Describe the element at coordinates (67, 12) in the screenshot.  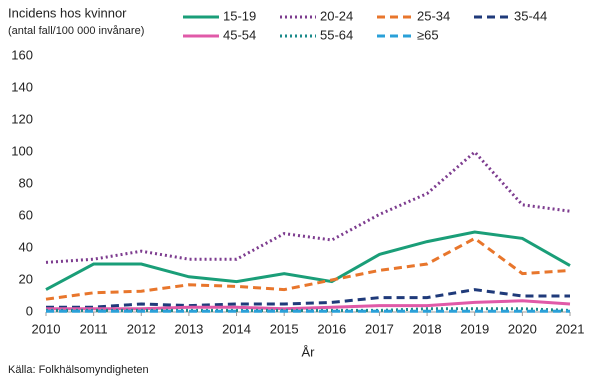
I see `chart-title: Incidens hos kvinnor` at that location.